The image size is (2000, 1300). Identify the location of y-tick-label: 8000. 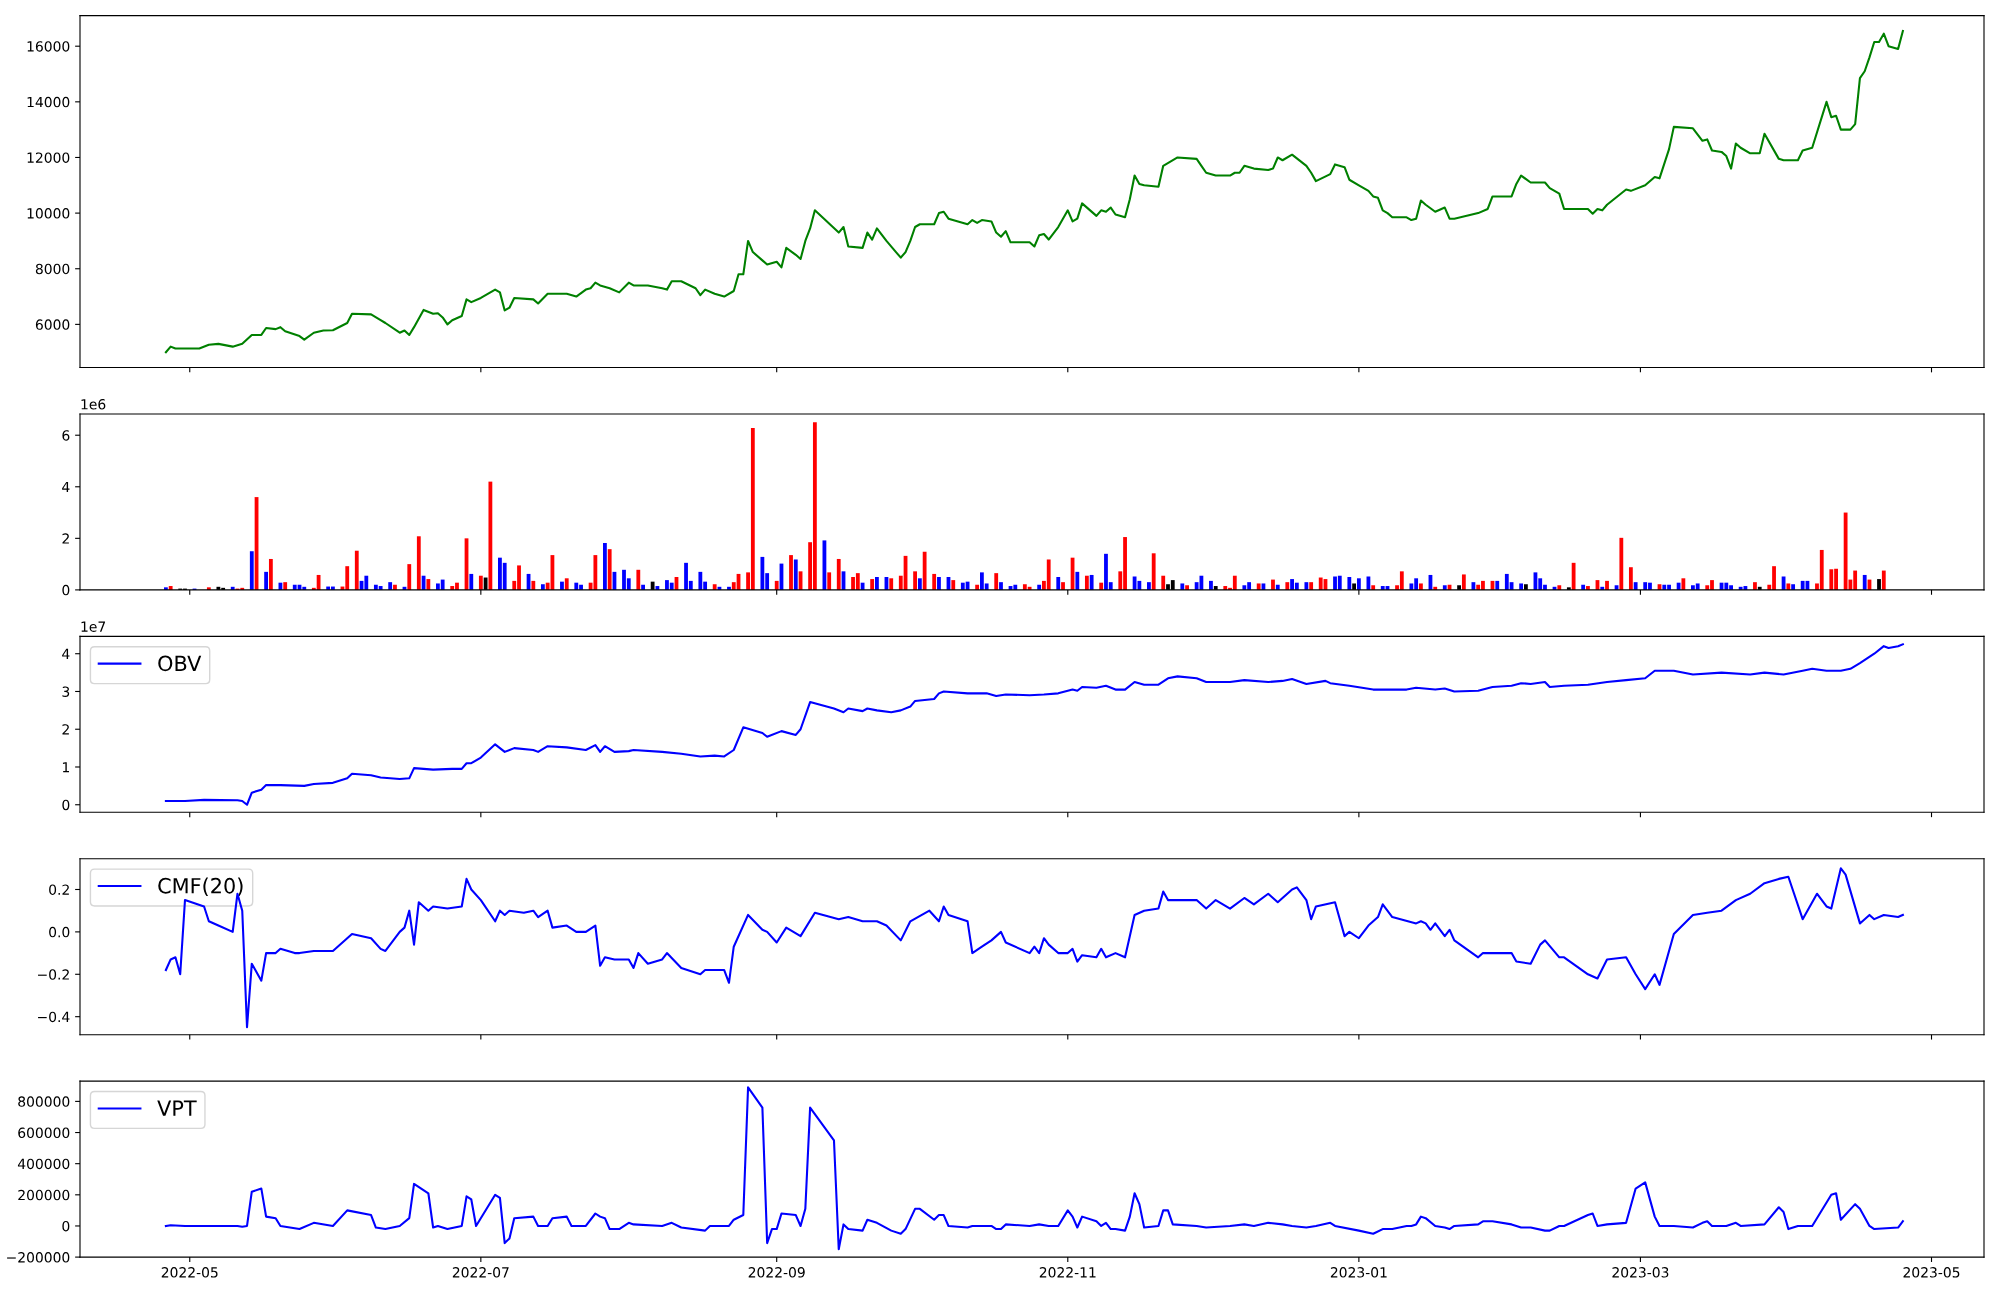
(52, 269).